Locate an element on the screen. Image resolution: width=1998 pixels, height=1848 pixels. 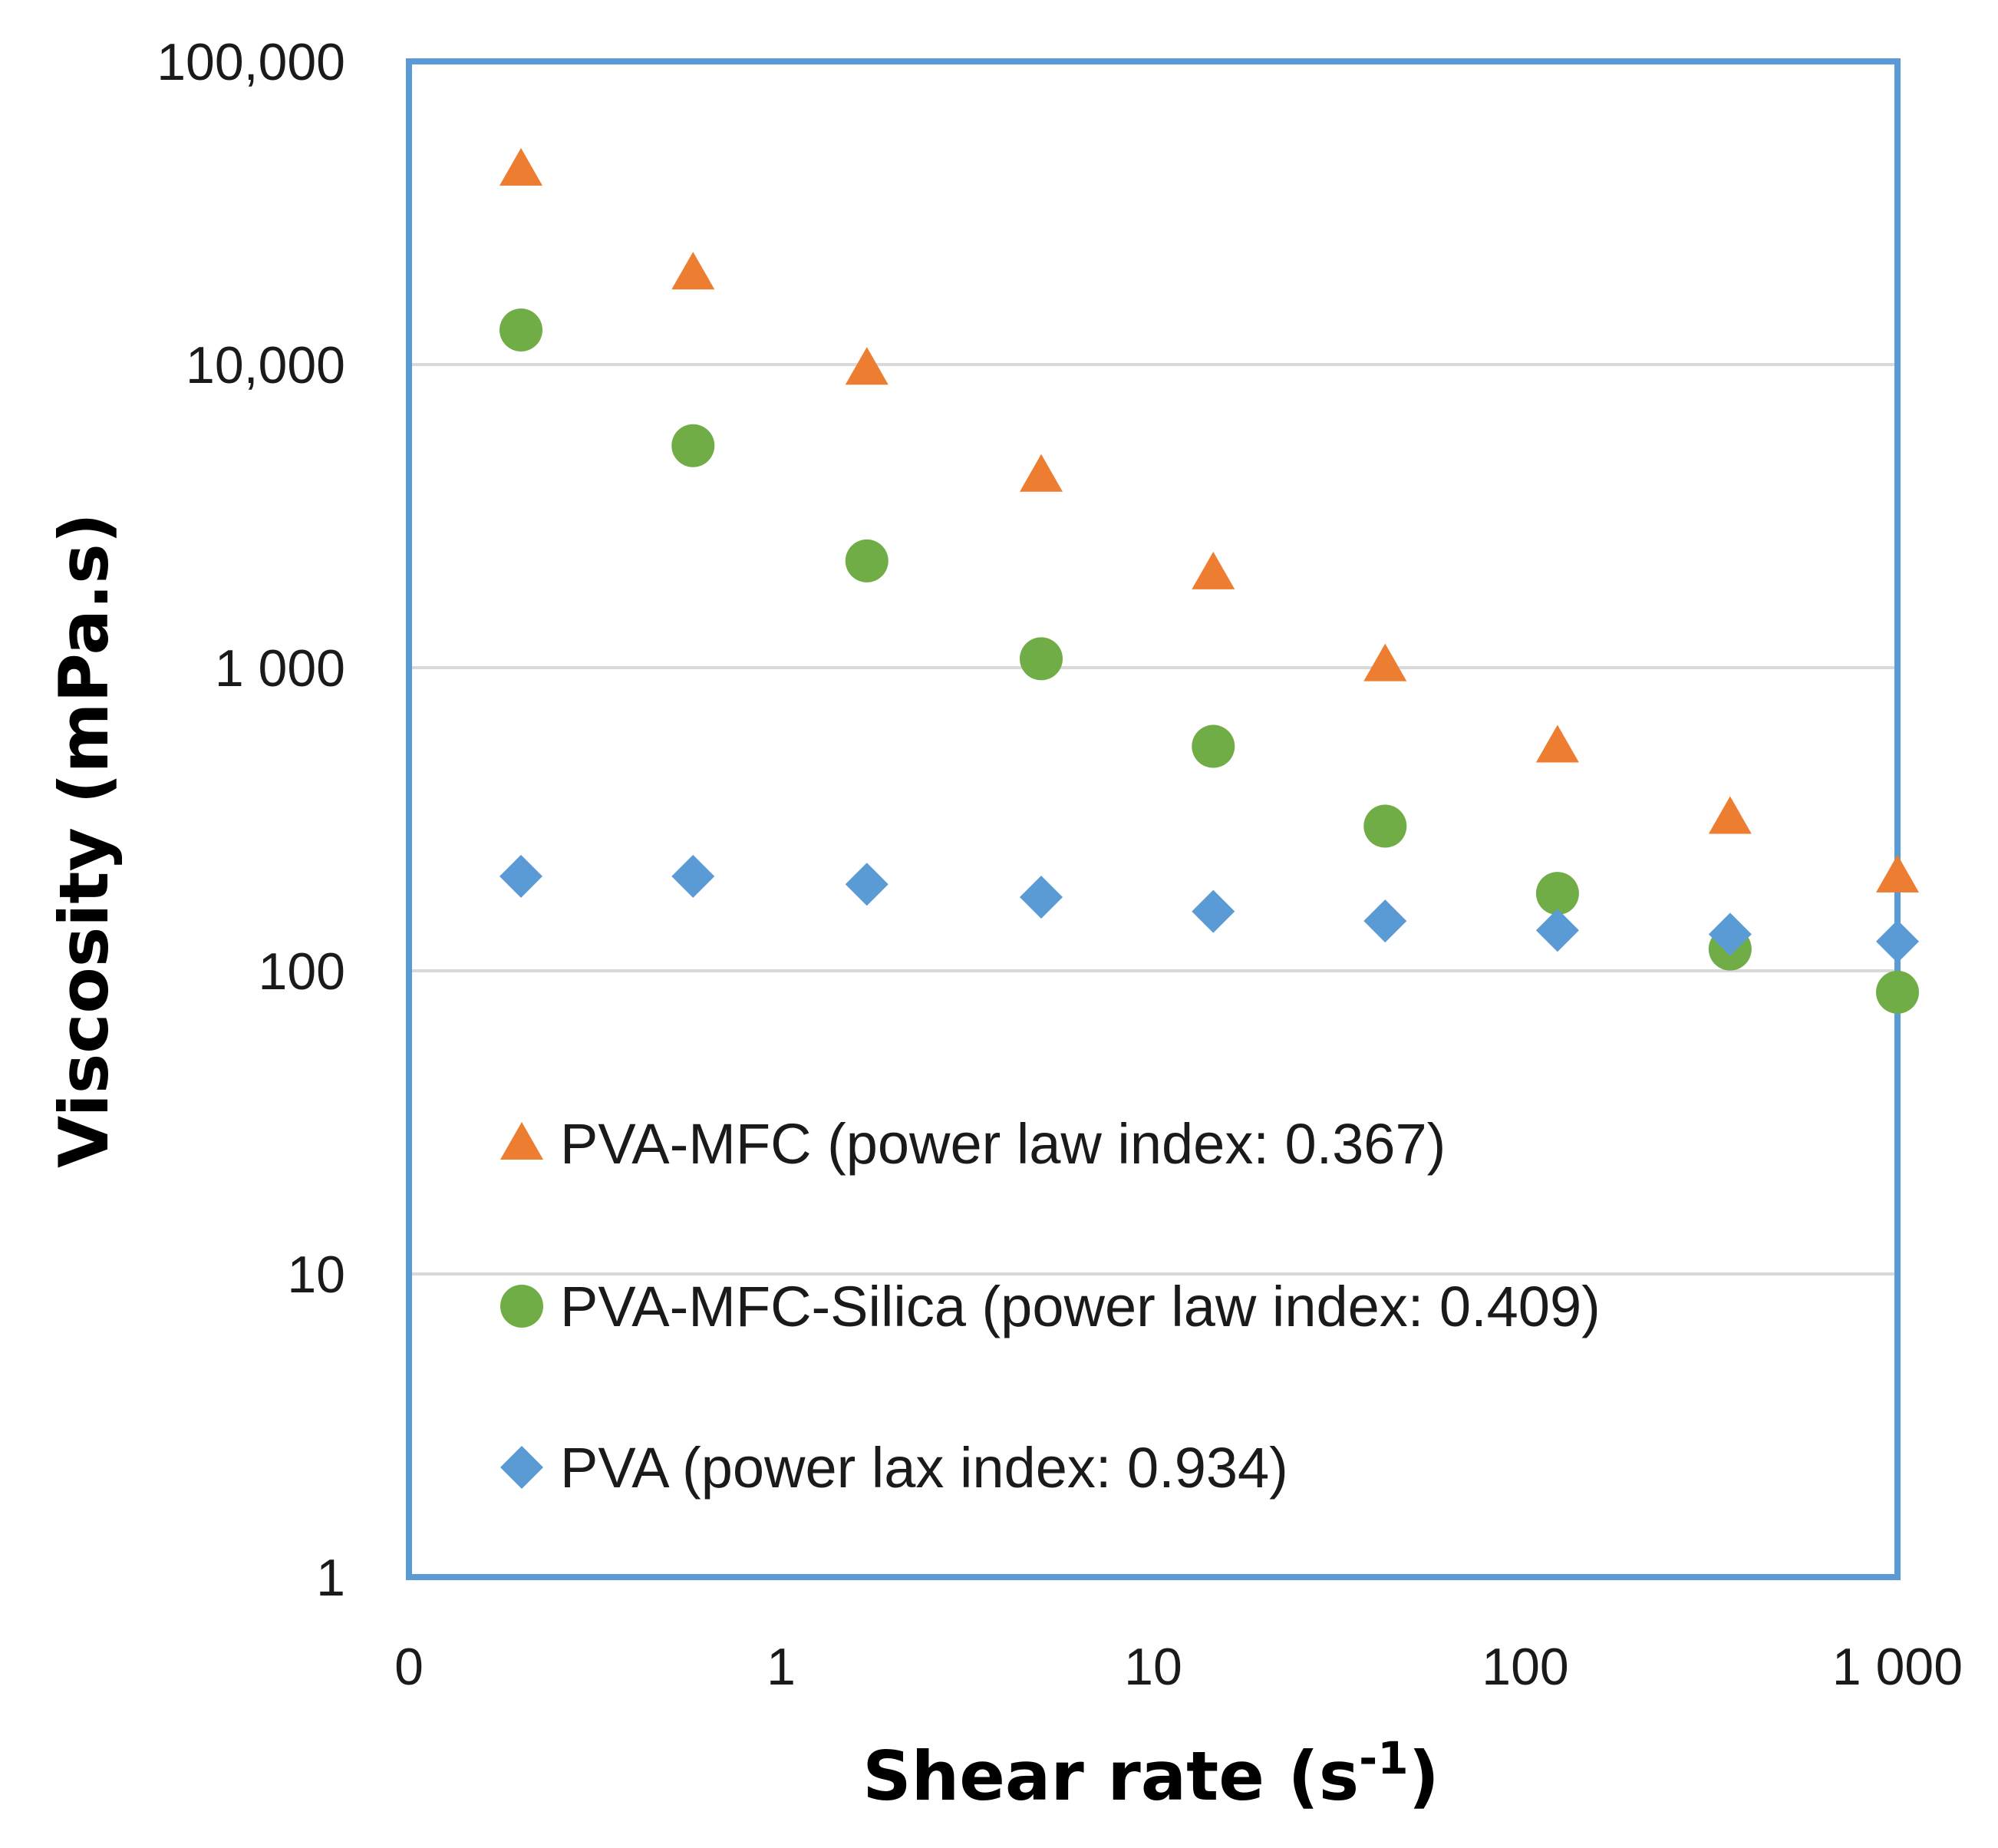
legend-marker-triangle is located at coordinates (521, 1141).